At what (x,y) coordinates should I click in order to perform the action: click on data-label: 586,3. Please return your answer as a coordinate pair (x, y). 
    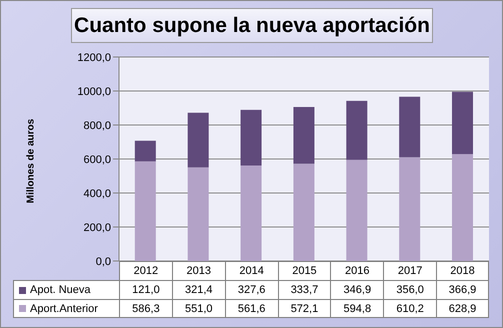
    Looking at the image, I should click on (145, 308).